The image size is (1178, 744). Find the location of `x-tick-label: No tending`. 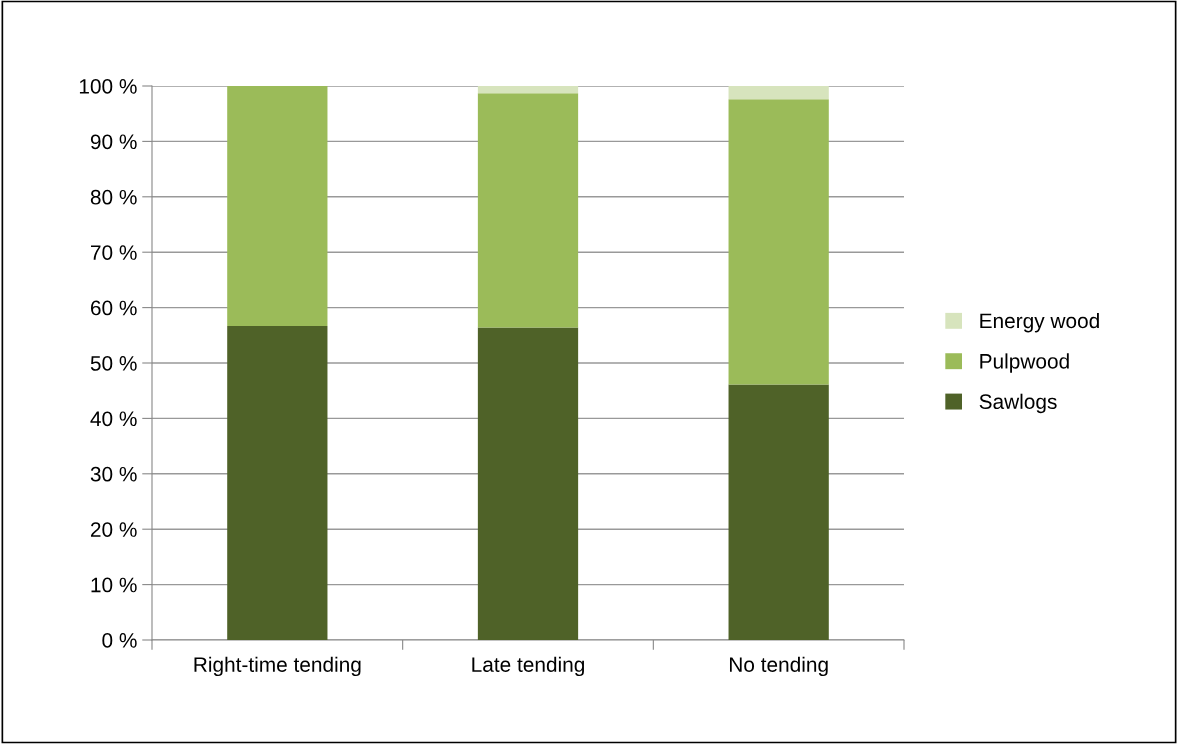

x-tick-label: No tending is located at coordinates (778, 666).